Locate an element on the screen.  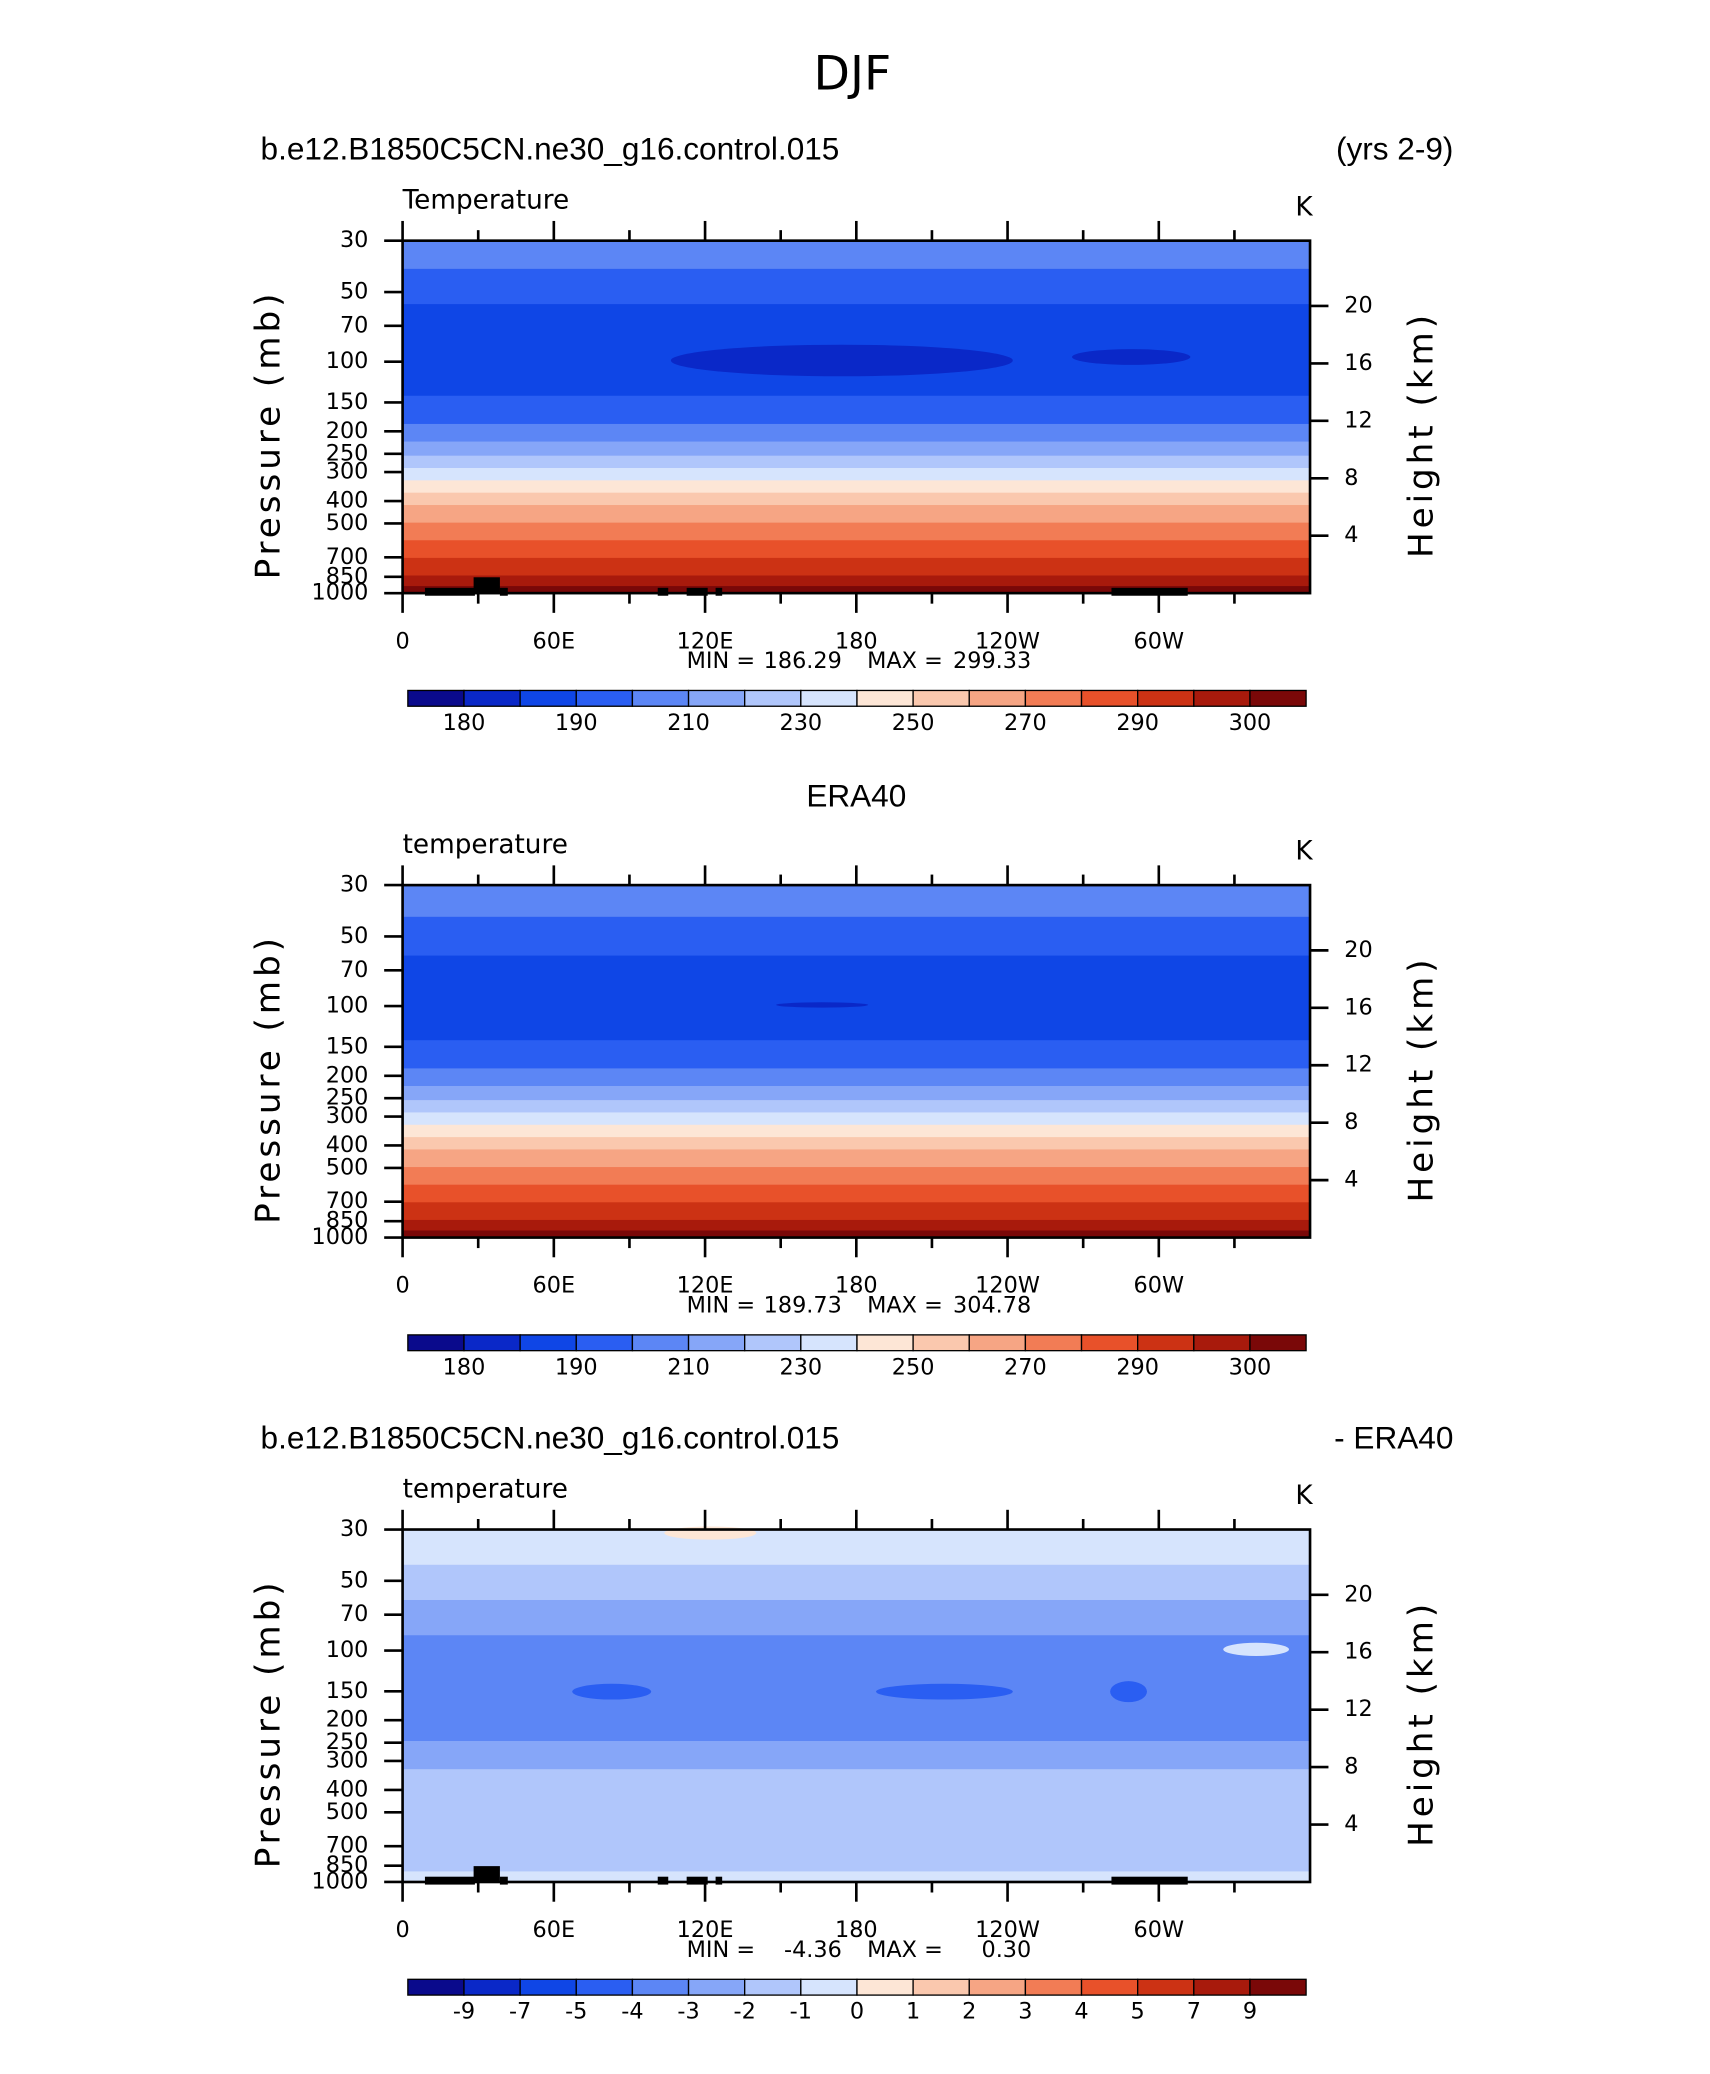
y-tick-label: 400 is located at coordinates (347, 1145).